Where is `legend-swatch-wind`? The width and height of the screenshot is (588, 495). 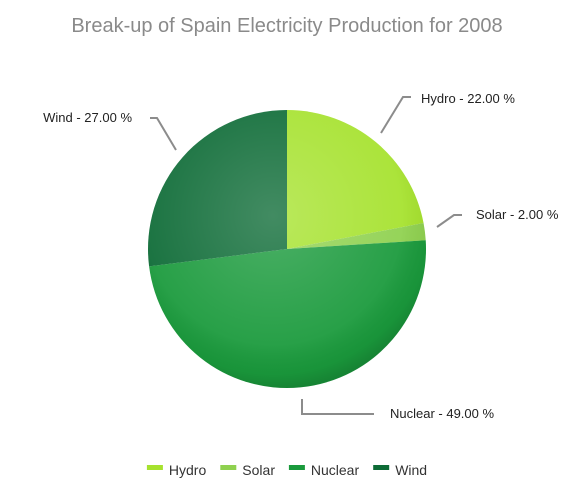
legend-swatch-wind is located at coordinates (381, 467).